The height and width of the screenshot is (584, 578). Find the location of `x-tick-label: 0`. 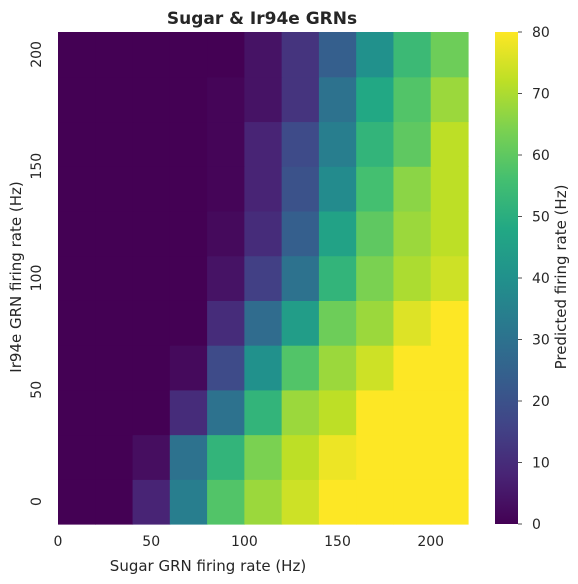

x-tick-label: 0 is located at coordinates (58, 542).